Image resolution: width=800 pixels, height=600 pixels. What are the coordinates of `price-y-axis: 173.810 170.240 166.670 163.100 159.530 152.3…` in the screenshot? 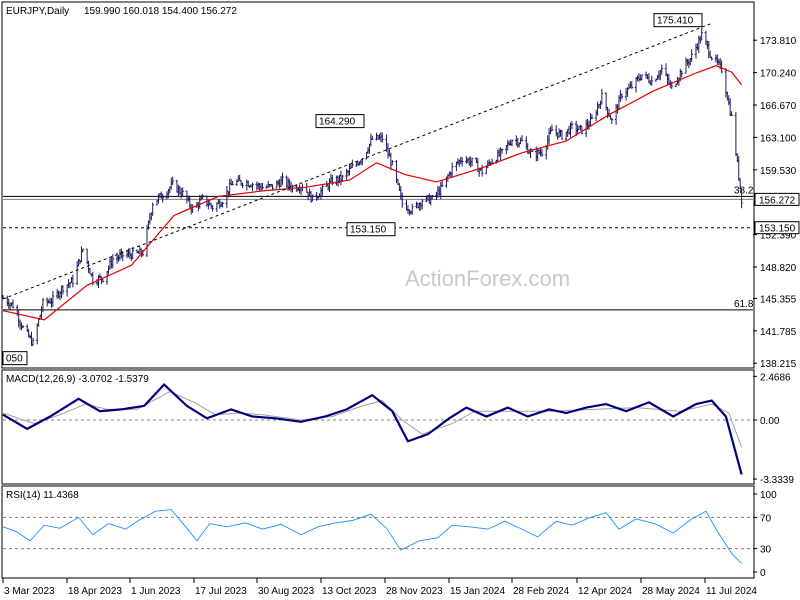 It's located at (776, 203).